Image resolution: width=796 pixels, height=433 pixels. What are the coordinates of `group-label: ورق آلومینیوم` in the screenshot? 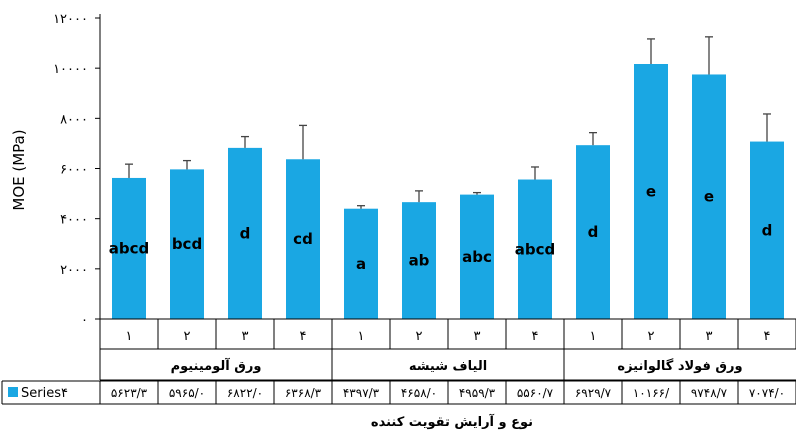 It's located at (216, 365).